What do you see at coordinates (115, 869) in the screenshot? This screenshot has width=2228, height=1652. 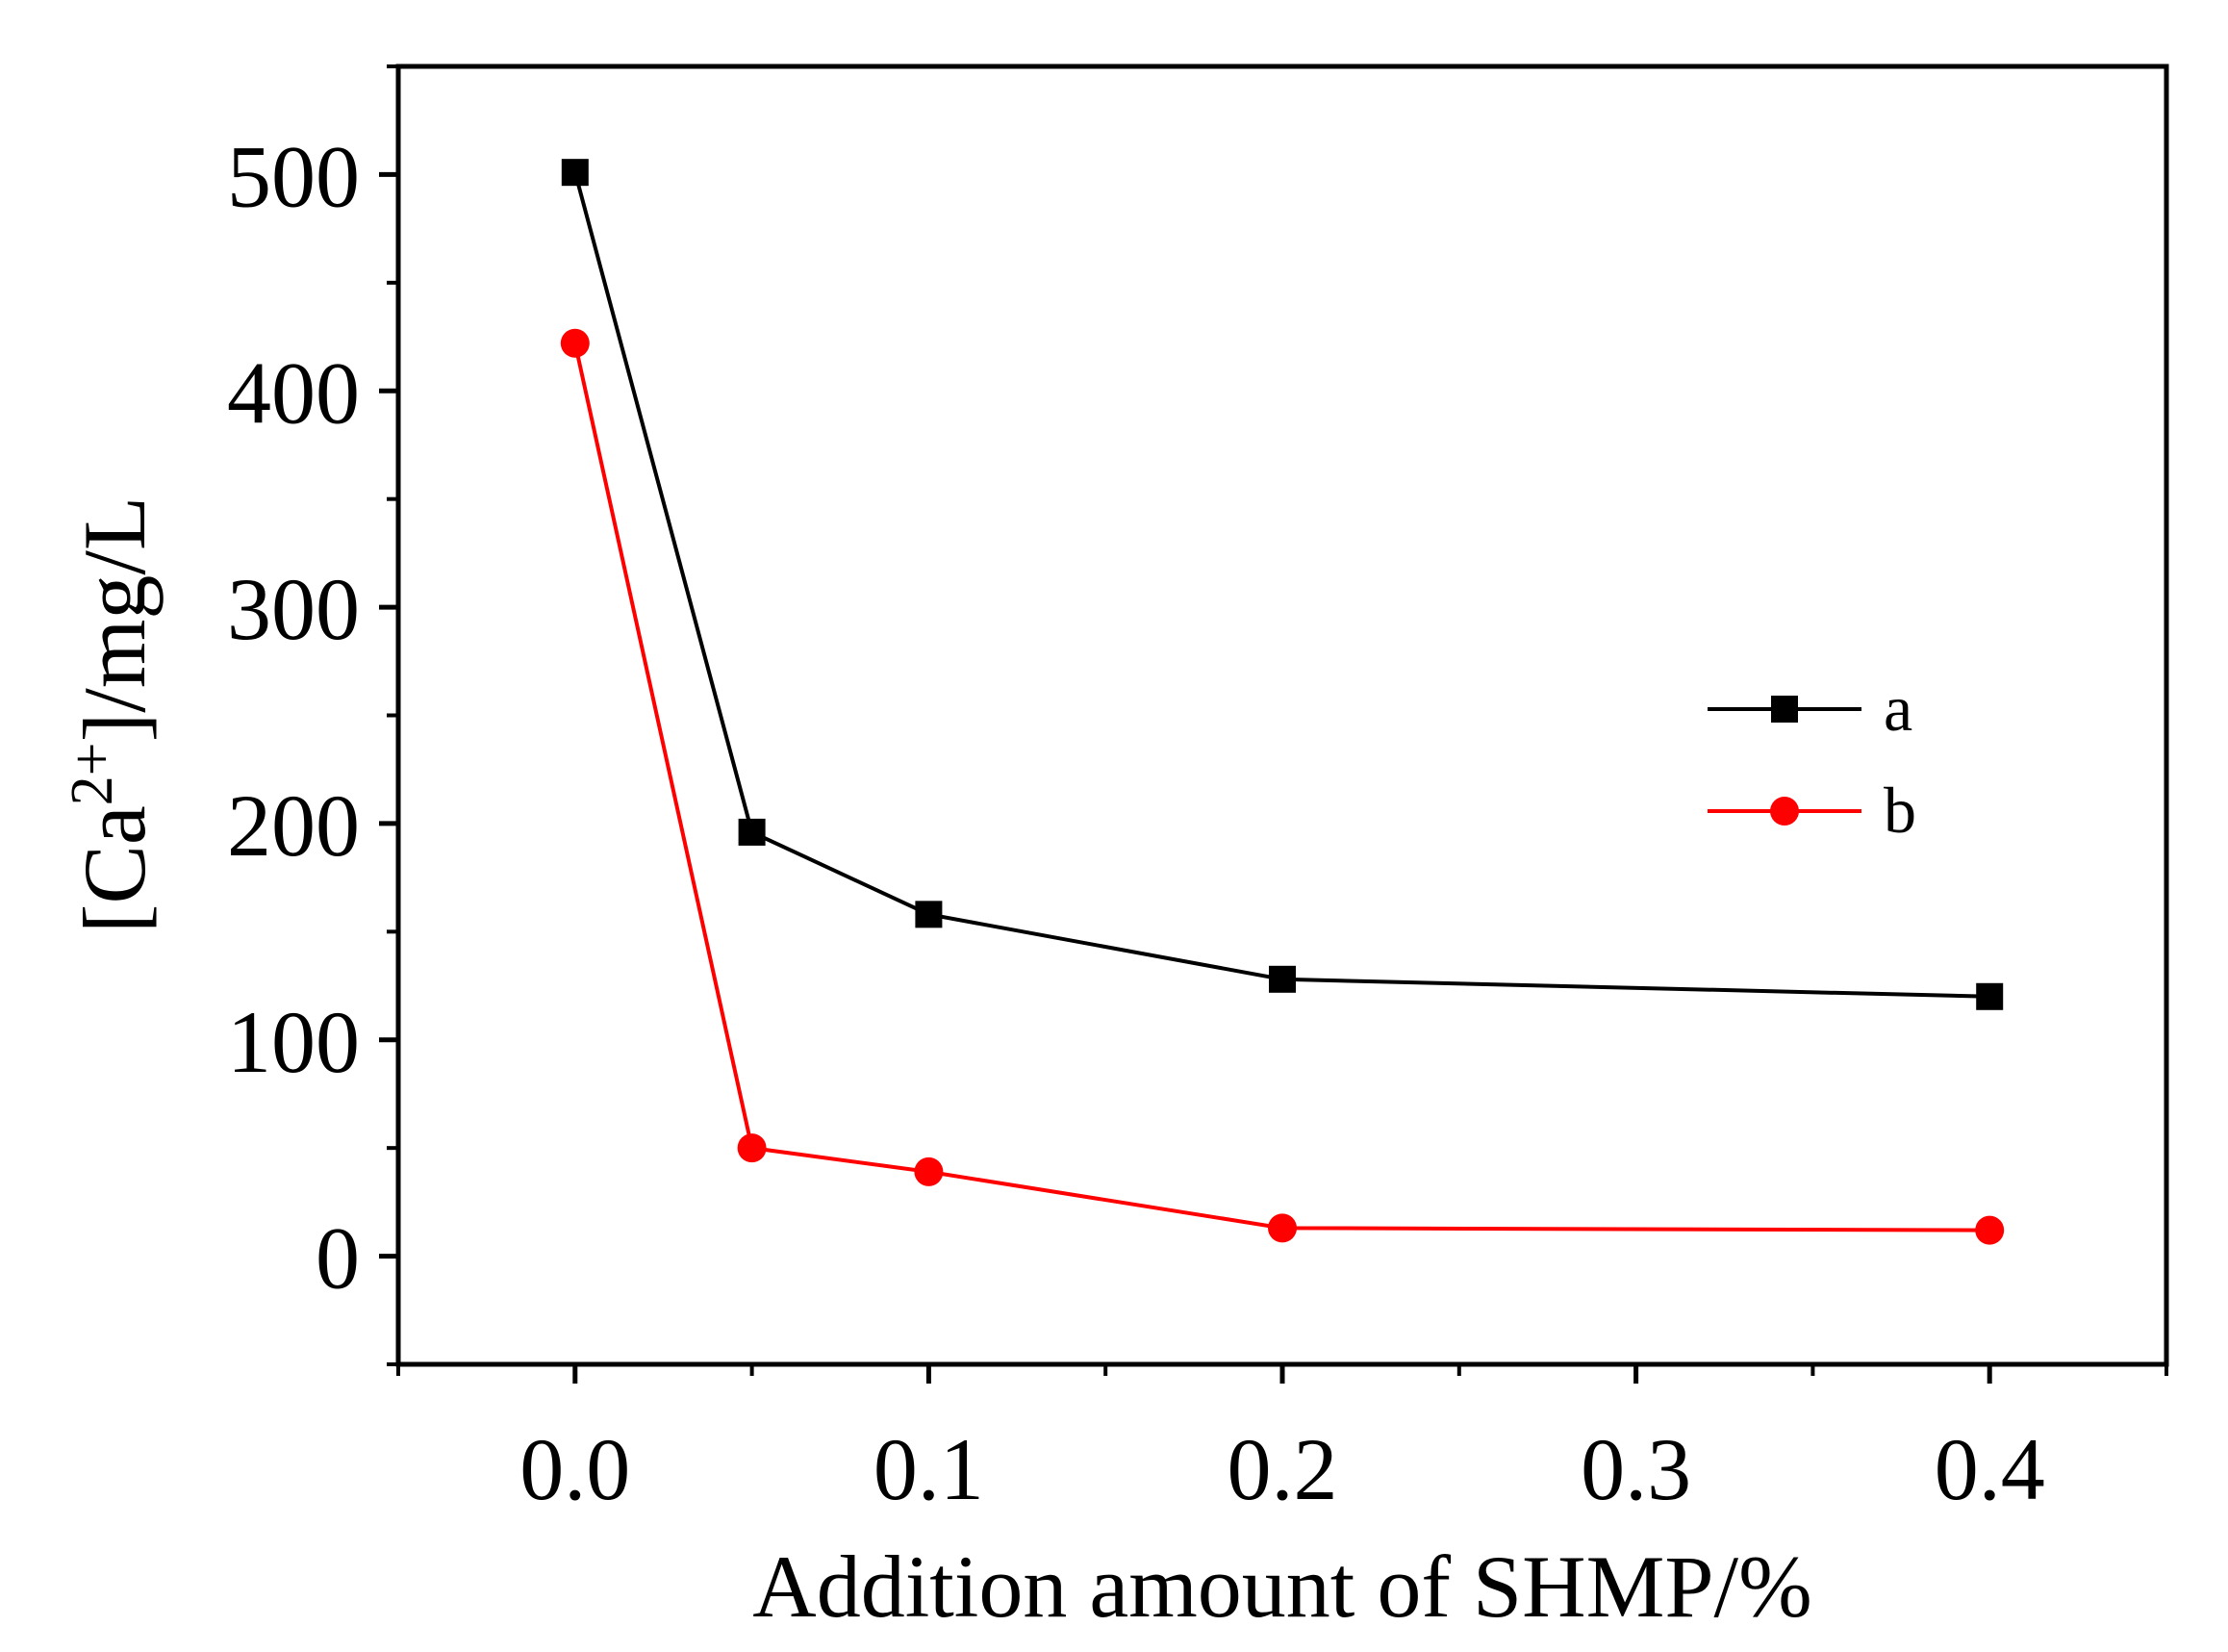 I see `y-axis-title-prefix: [Ca` at bounding box center [115, 869].